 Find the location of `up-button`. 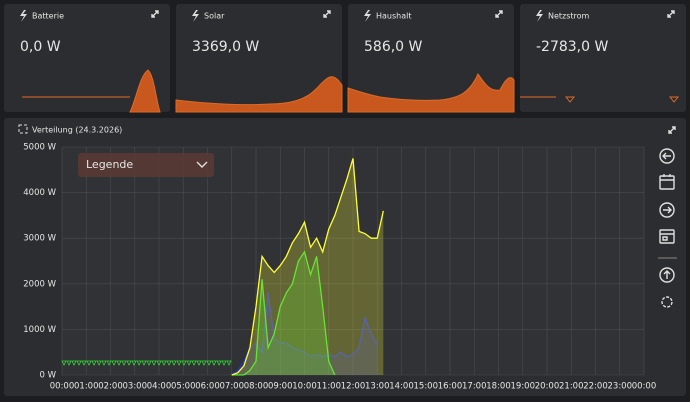

up-button is located at coordinates (667, 275).